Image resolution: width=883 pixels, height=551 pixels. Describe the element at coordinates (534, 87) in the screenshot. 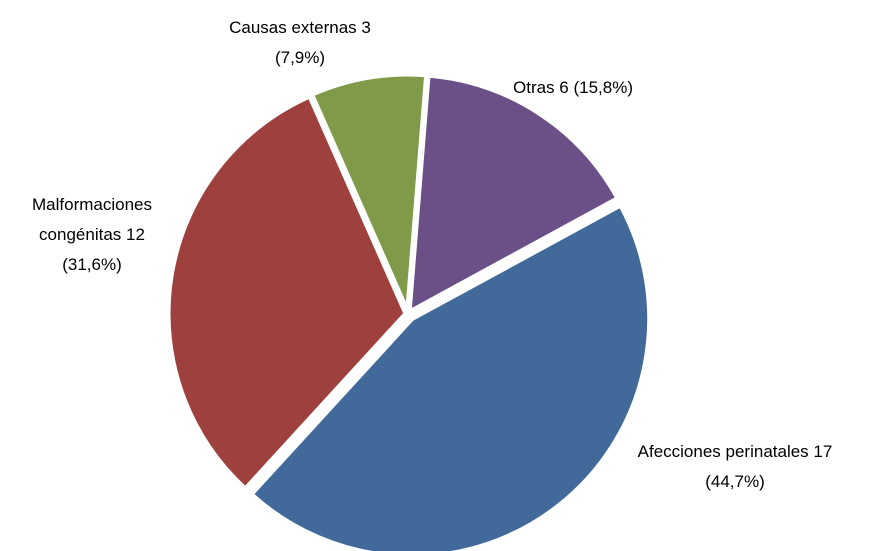

I see `category-label: Otras` at that location.